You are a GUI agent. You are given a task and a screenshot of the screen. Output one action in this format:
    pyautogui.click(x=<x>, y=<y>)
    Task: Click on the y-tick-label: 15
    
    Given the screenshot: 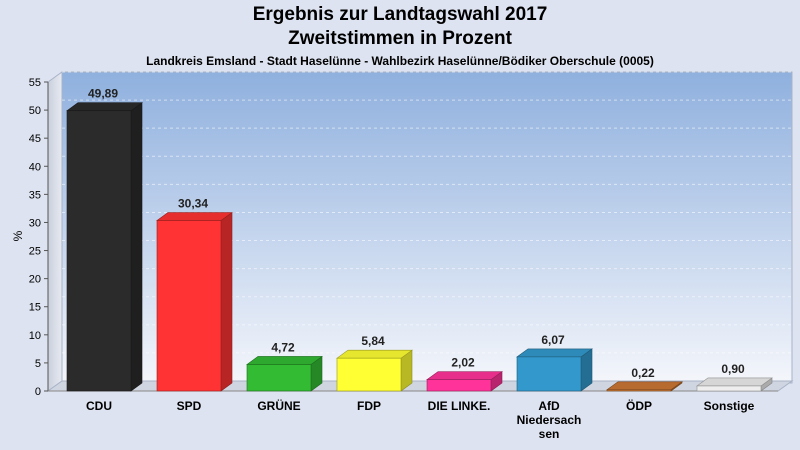 What is the action you would take?
    pyautogui.click(x=35, y=308)
    